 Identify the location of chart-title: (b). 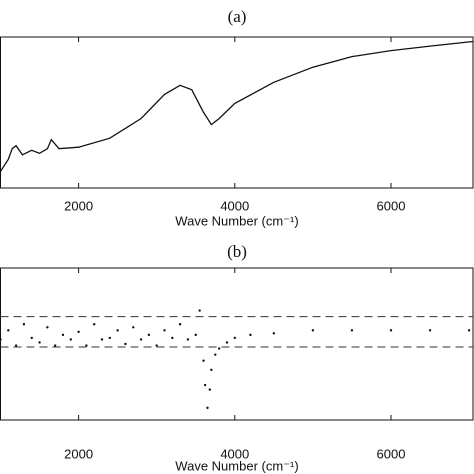
(237, 251).